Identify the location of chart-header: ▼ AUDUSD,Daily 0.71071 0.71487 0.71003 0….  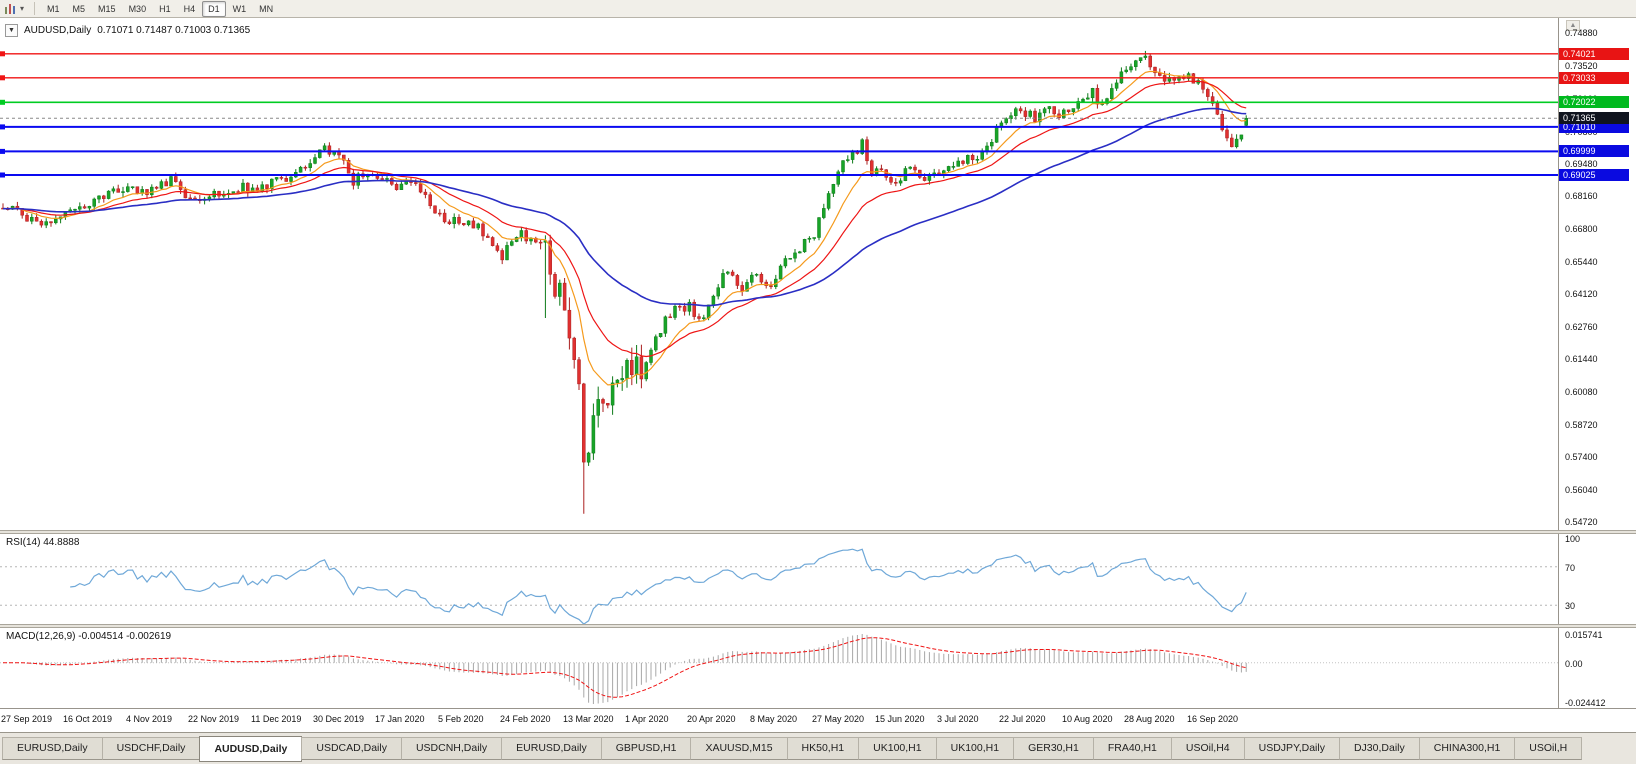
(127, 30).